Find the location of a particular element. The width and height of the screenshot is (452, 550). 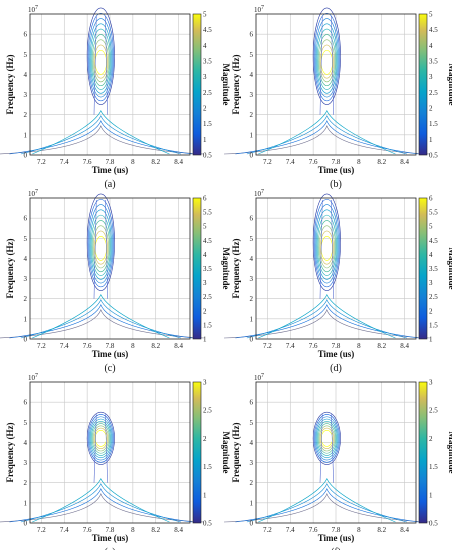

colorbar-tick-label: 6 is located at coordinates (431, 199).